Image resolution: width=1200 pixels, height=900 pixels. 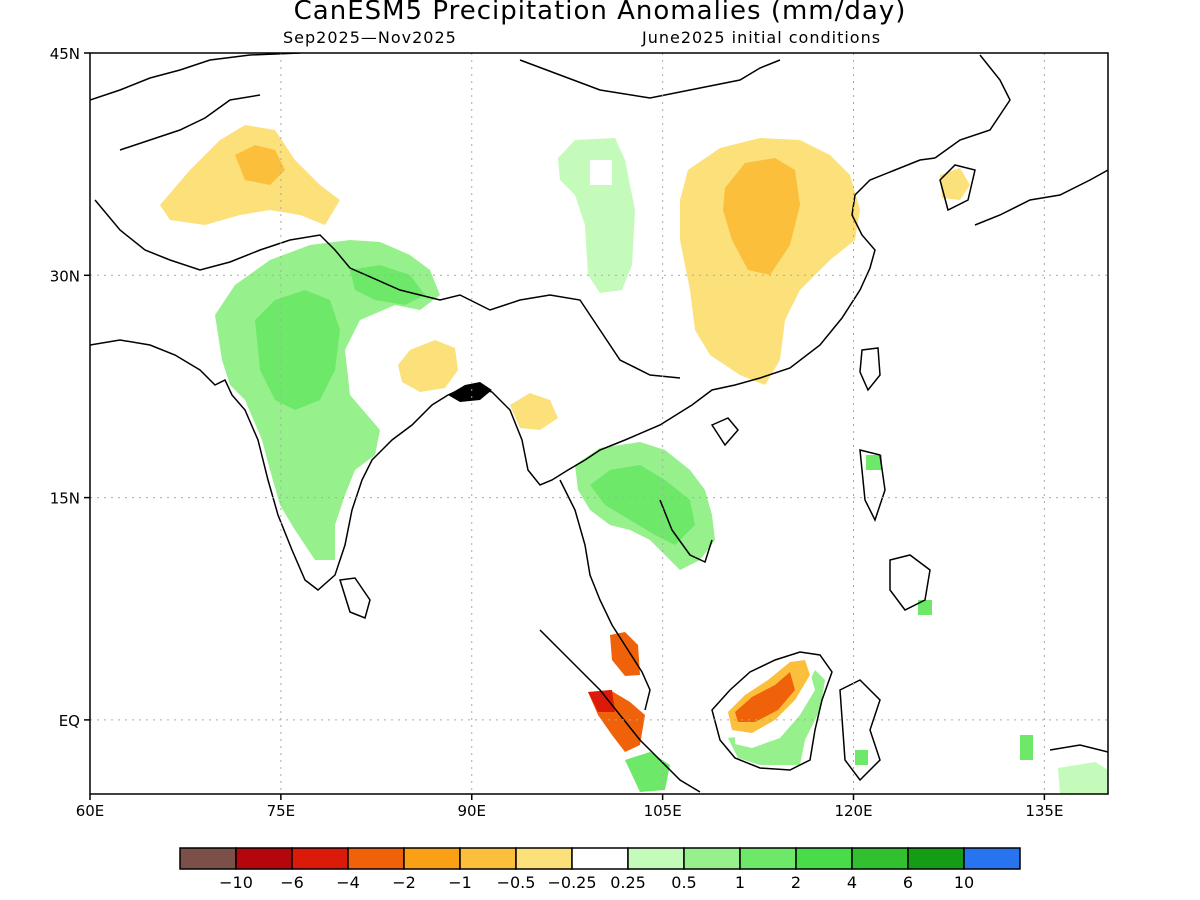 What do you see at coordinates (600, 13) in the screenshot?
I see `map-title: CanESM5 Precipitation Anomalies (mm/day)` at bounding box center [600, 13].